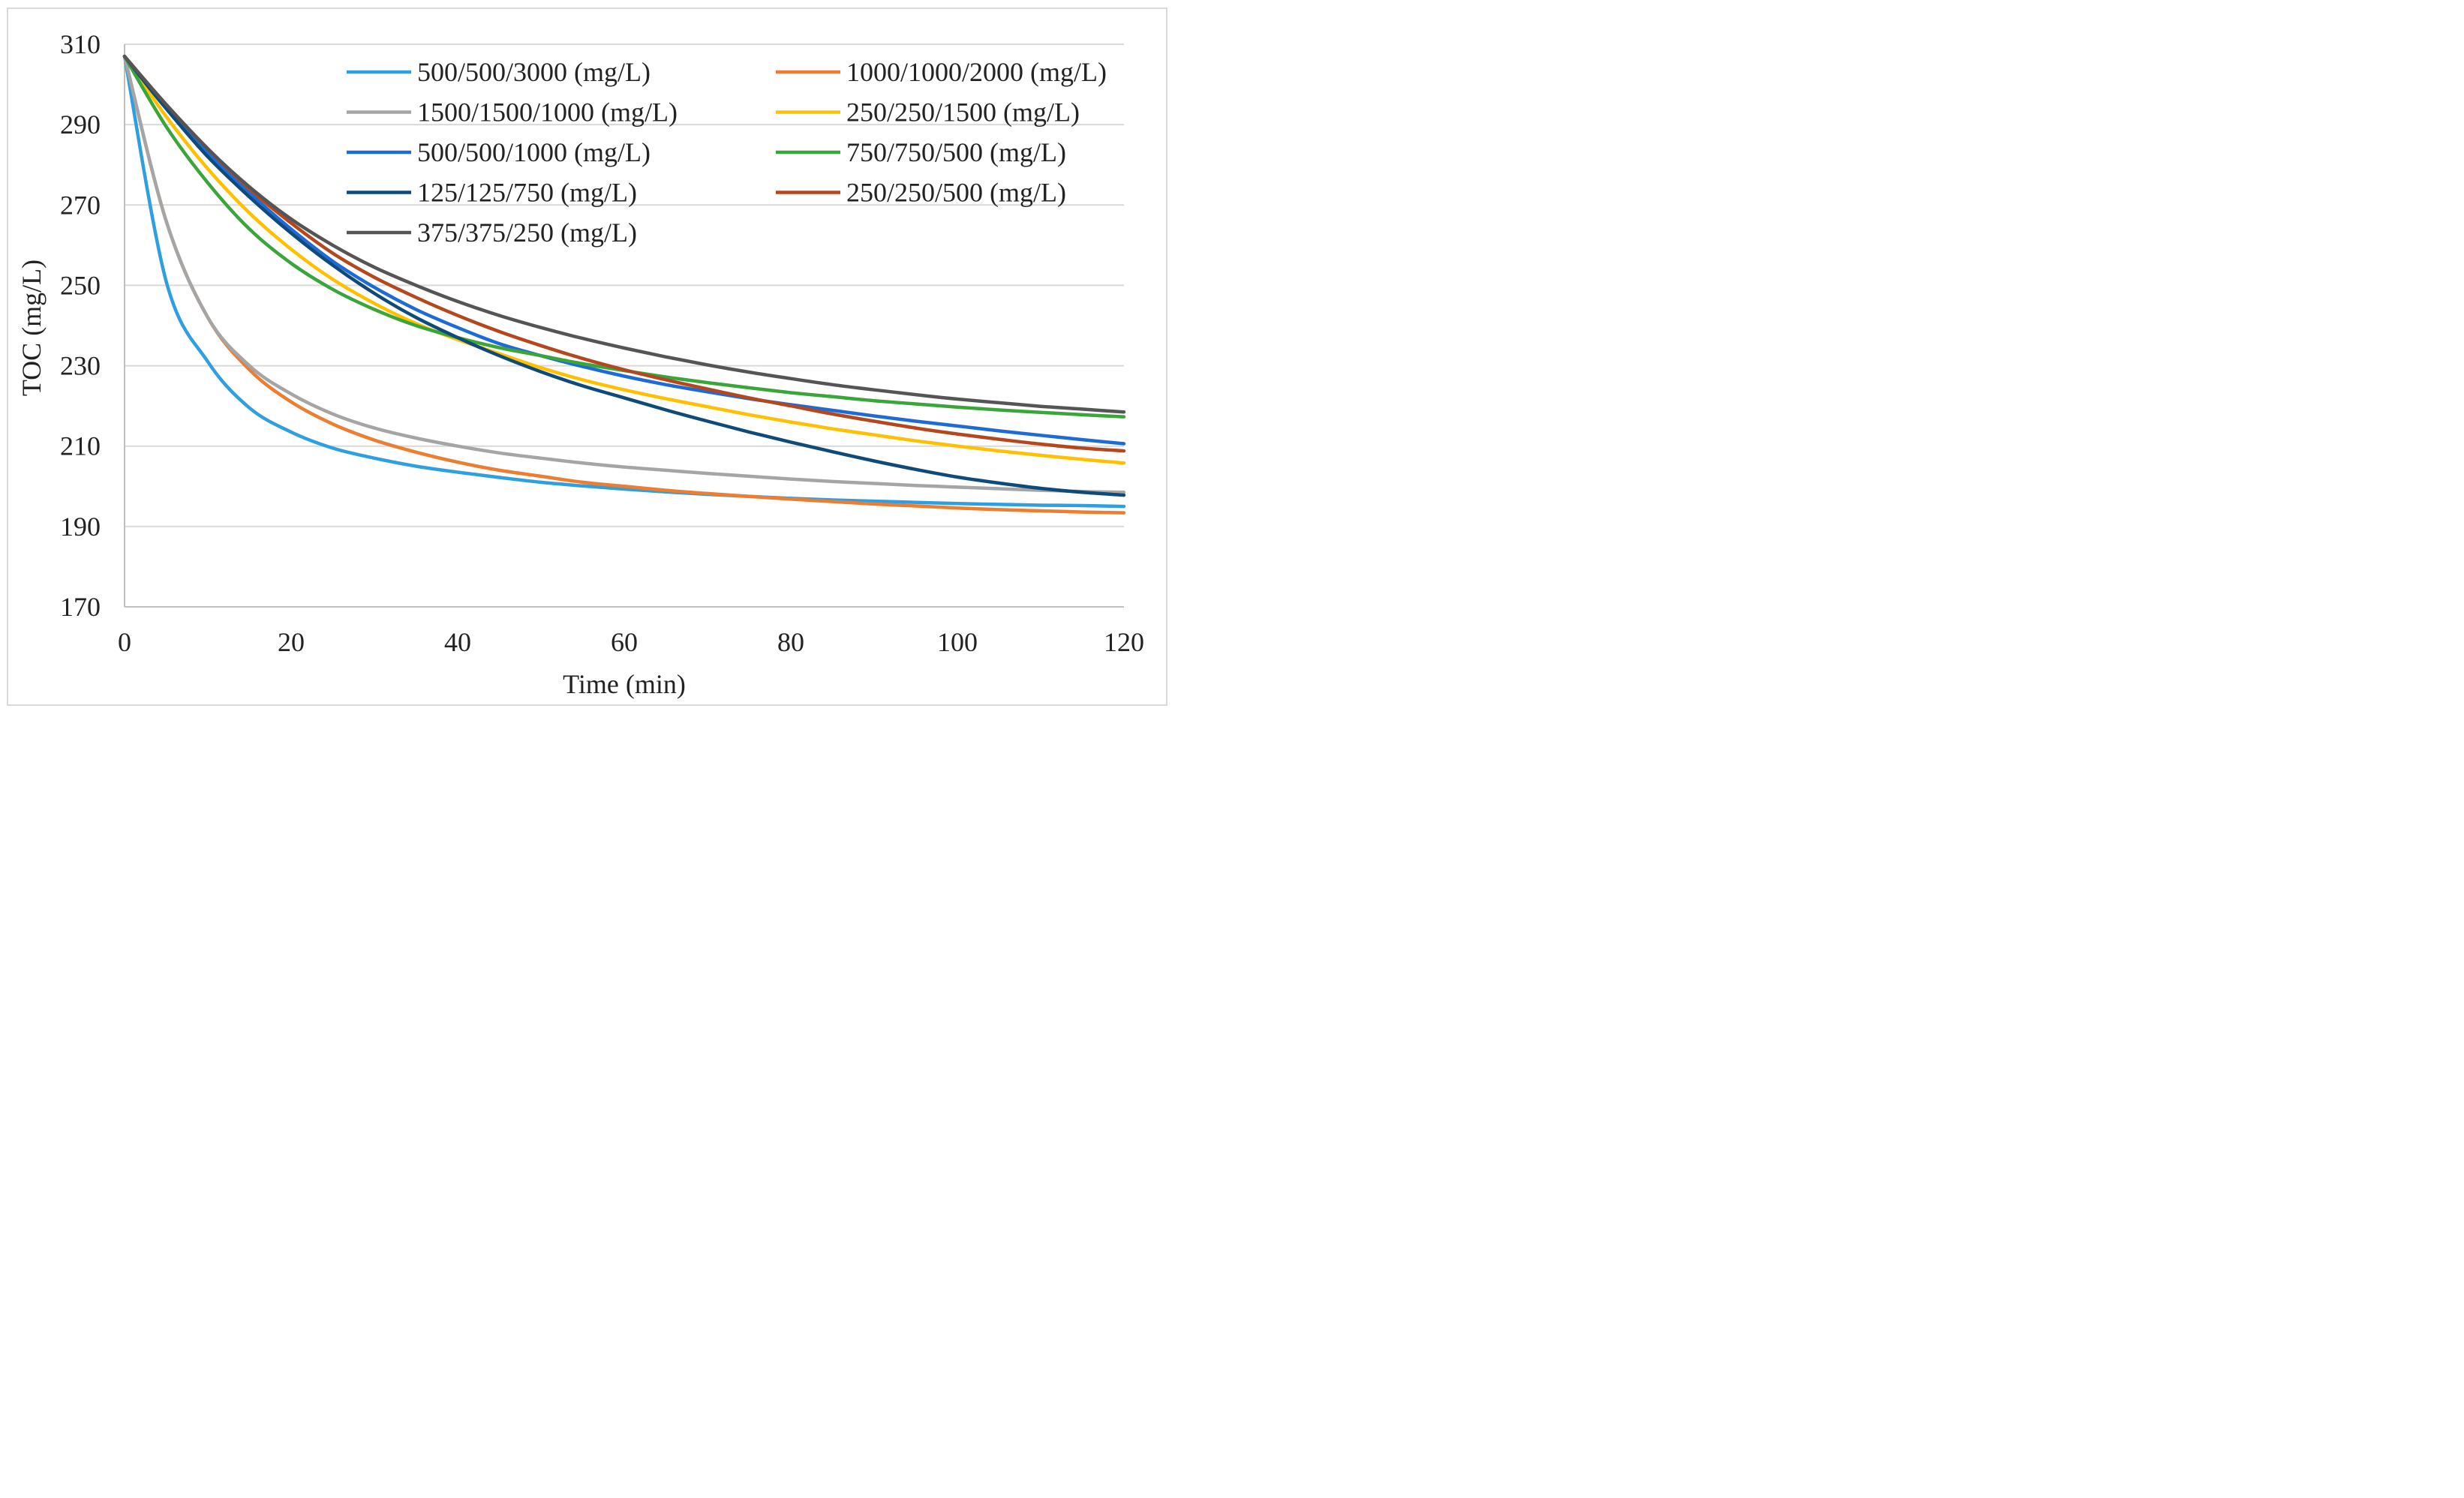 The image size is (2464, 1498). Describe the element at coordinates (80, 446) in the screenshot. I see `y-tick-label: 210` at that location.